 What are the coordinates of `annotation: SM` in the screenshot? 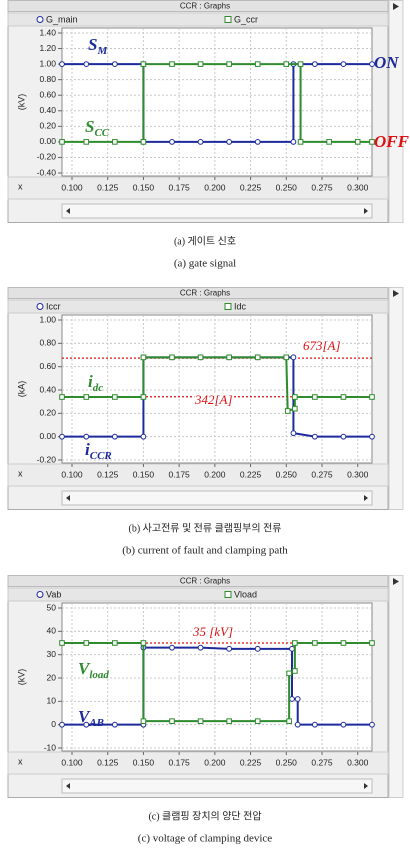 It's located at (98, 46).